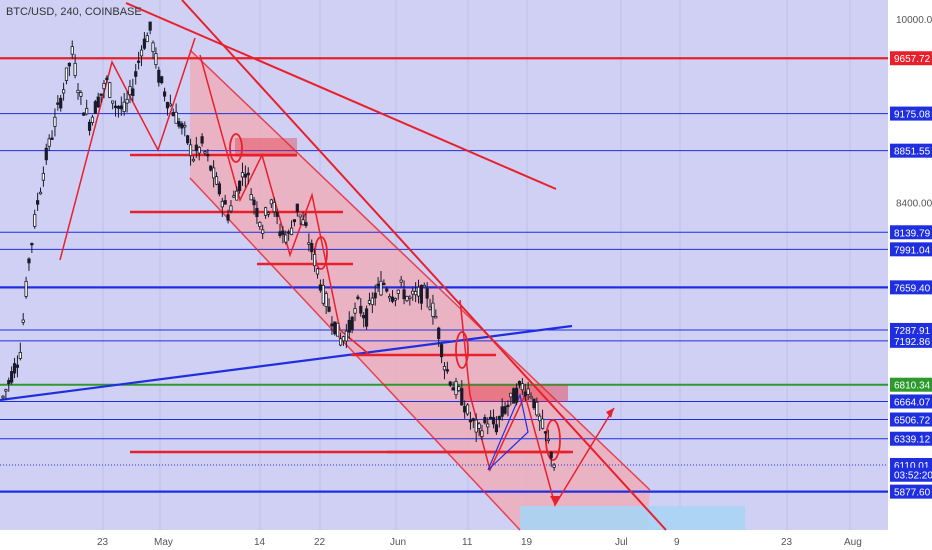 The image size is (932, 550). What do you see at coordinates (555, 500) in the screenshot?
I see `arrow-head-down` at bounding box center [555, 500].